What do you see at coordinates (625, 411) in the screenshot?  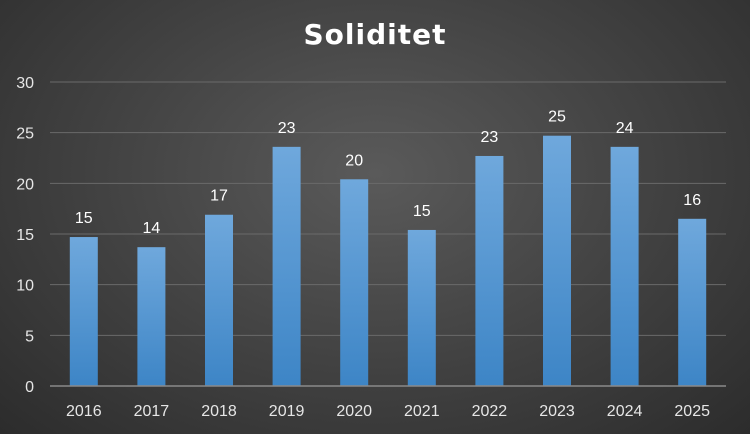 I see `x-tick-label: 2024` at bounding box center [625, 411].